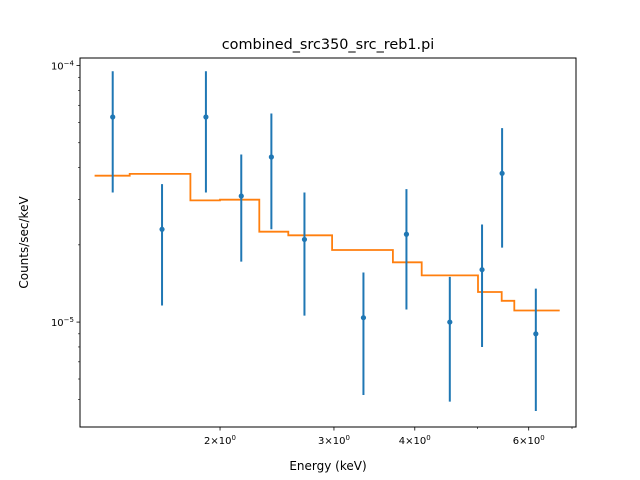  Describe the element at coordinates (415, 440) in the screenshot. I see `x-tick-label: 4×100` at that location.